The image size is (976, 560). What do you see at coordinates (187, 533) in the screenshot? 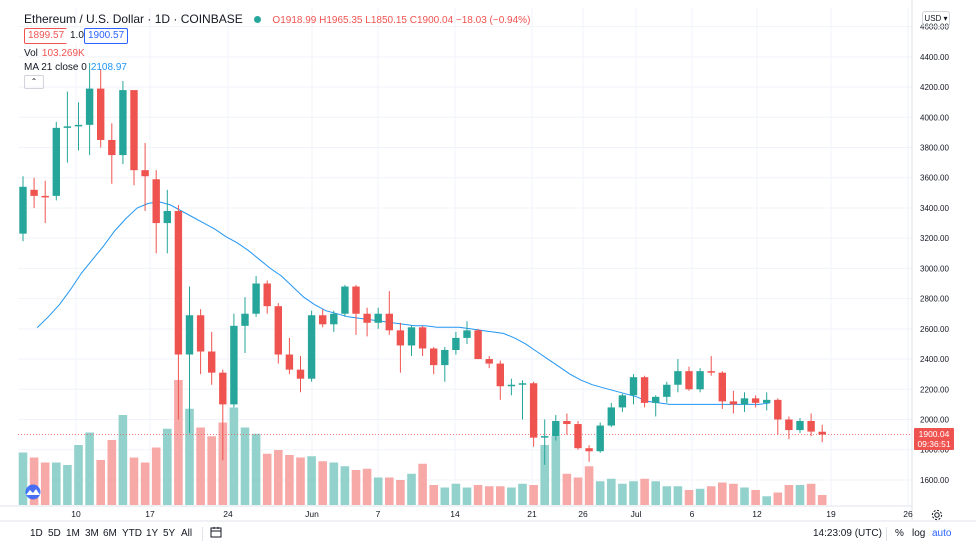
I see `range-all-button: All` at bounding box center [187, 533].